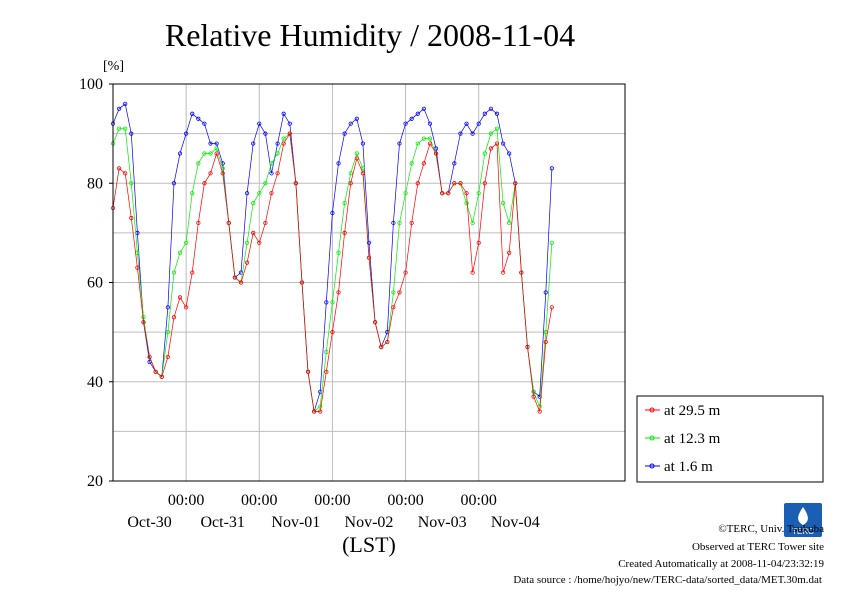 This screenshot has height=595, width=842. I want to click on y-ticks: 20 40 60 80 100, so click(96, 283).